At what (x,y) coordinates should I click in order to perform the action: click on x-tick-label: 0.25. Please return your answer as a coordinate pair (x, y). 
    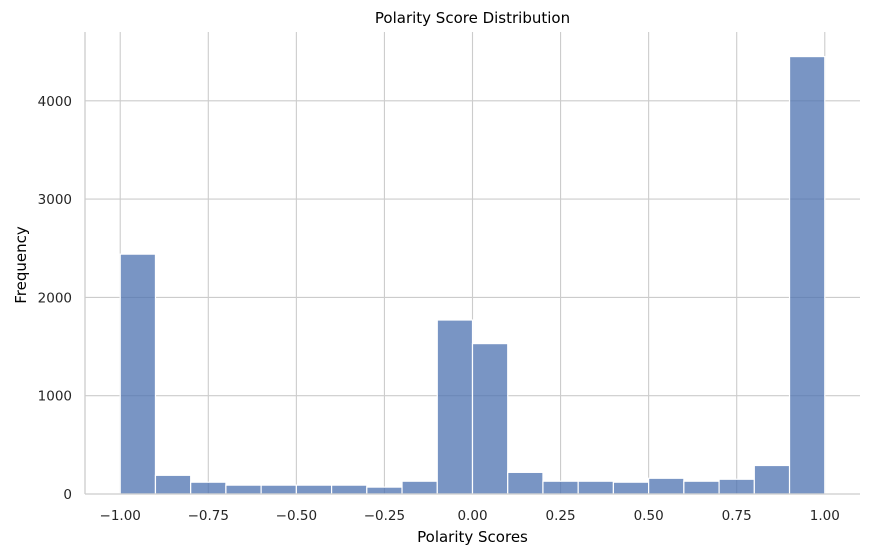
    Looking at the image, I should click on (561, 516).